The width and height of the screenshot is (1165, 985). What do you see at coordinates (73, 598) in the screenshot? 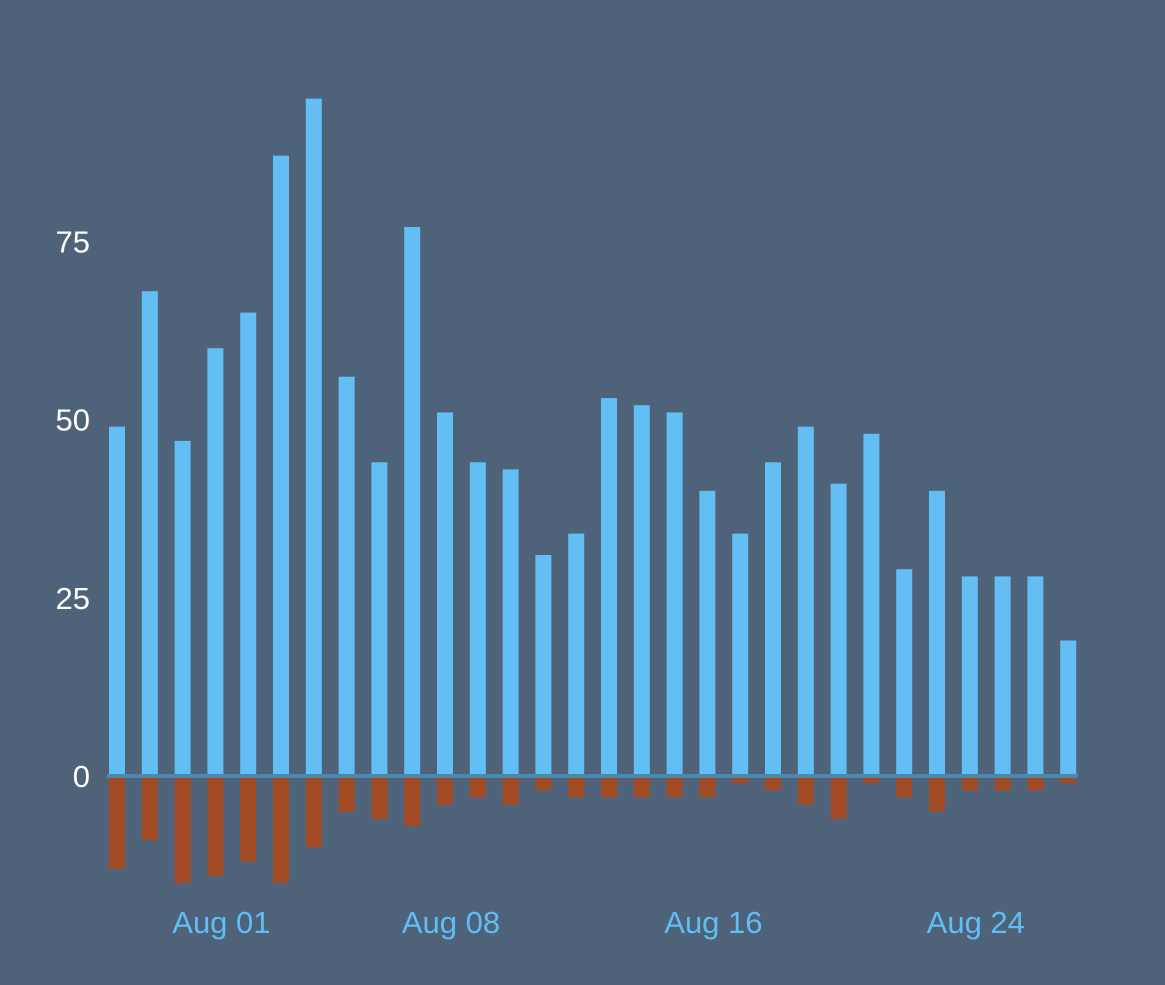
I see `y-tick-label: 25` at bounding box center [73, 598].